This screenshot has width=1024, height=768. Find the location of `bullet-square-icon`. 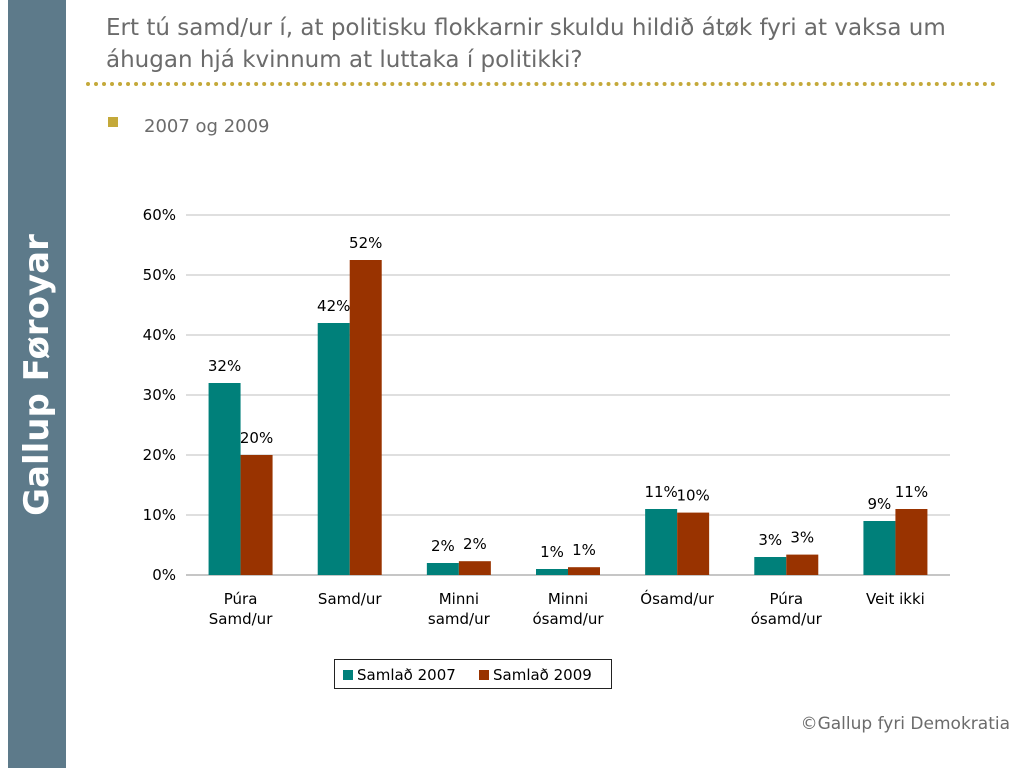

bullet-square-icon is located at coordinates (113, 122).